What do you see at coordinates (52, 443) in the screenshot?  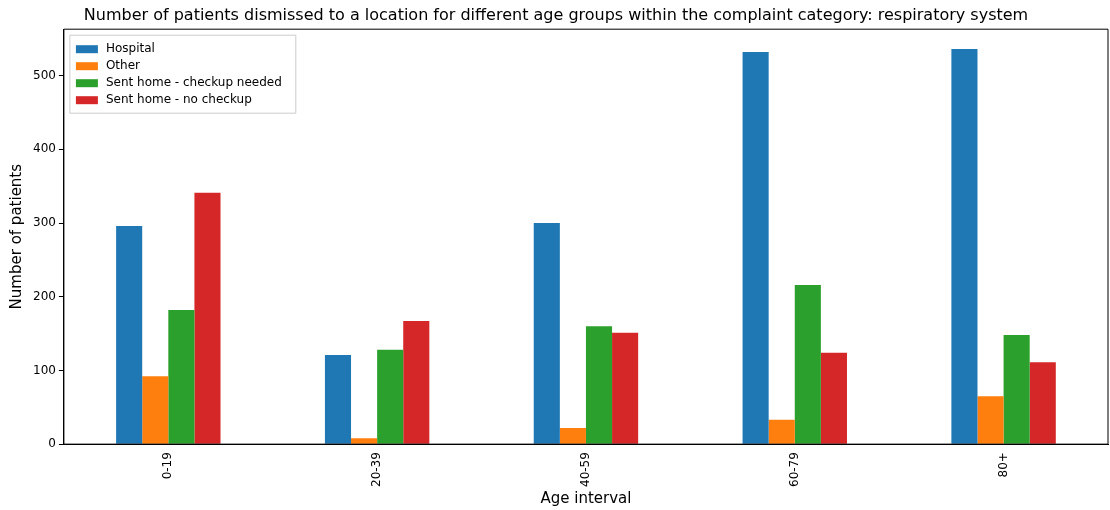 I see `y-tick-label: 0` at bounding box center [52, 443].